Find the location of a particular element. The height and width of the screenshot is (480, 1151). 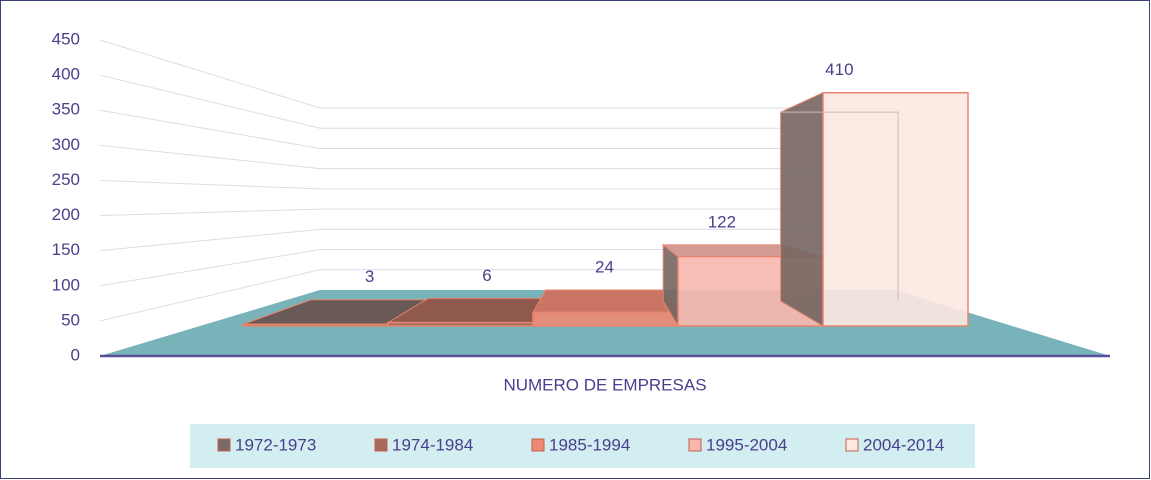

legend-label: 1985-1994 is located at coordinates (589, 444).